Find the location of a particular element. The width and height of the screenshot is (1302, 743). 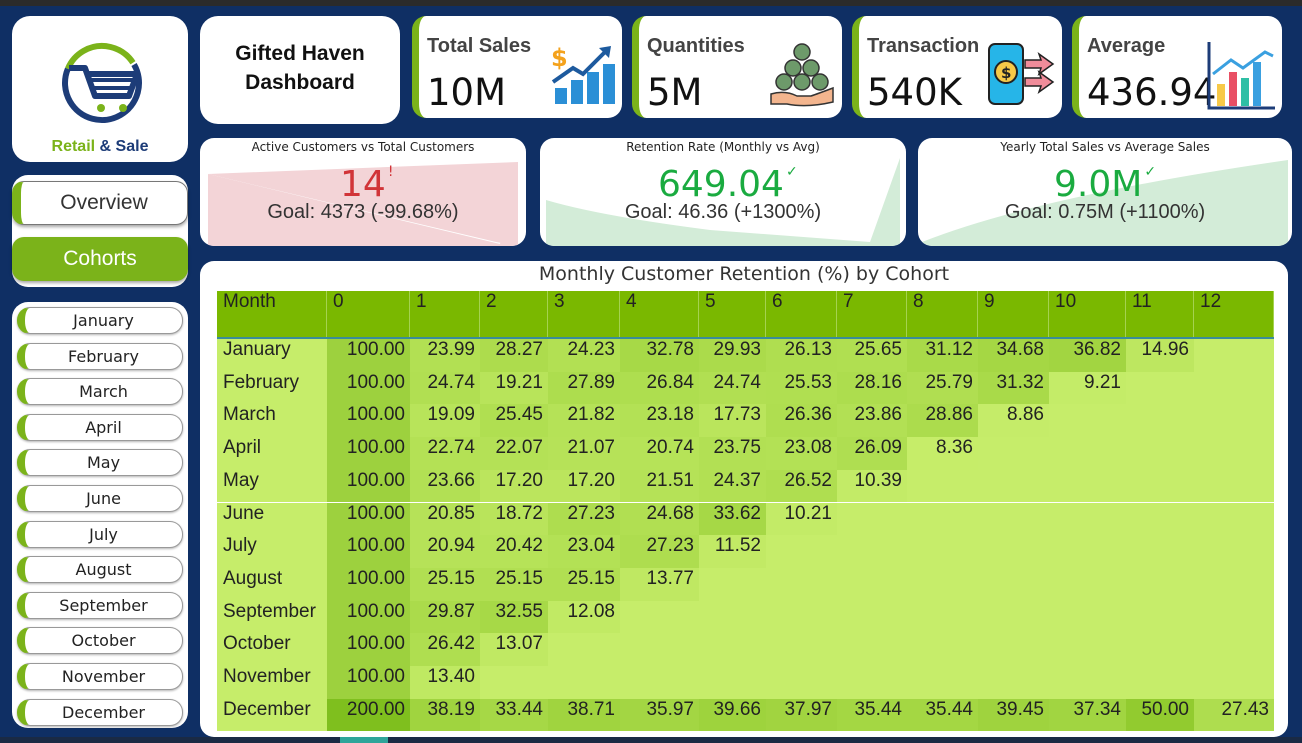

header-divider is located at coordinates (745, 338).